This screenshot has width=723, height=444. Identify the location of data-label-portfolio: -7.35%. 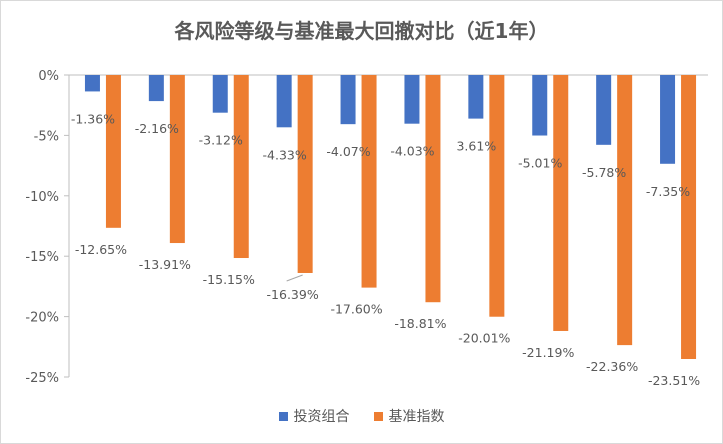
(668, 191).